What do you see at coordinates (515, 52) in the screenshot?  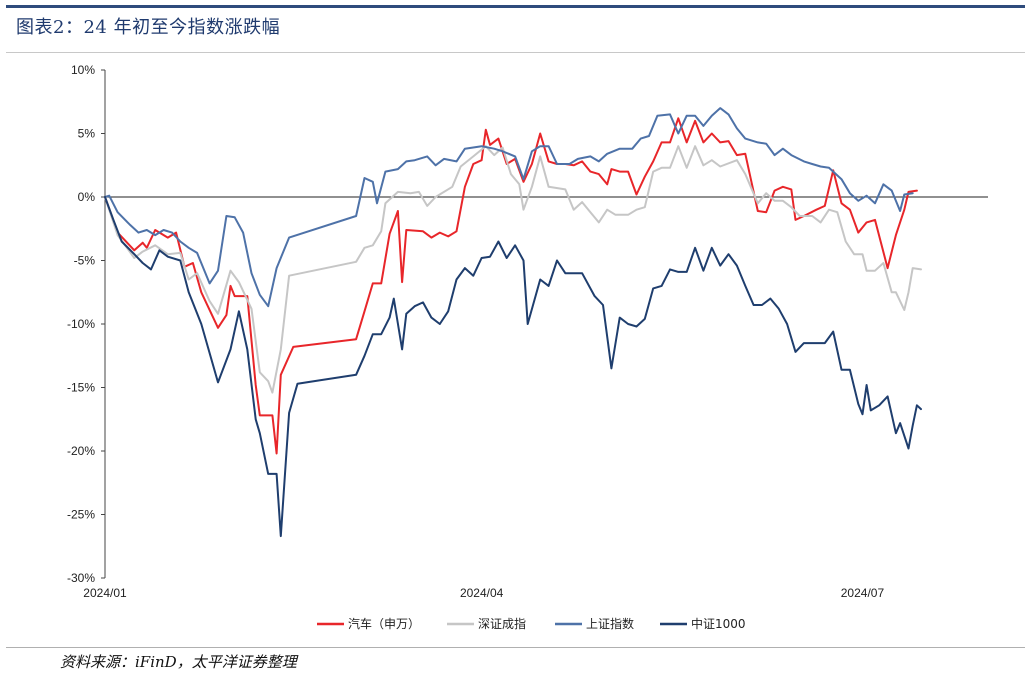 I see `title-divider` at bounding box center [515, 52].